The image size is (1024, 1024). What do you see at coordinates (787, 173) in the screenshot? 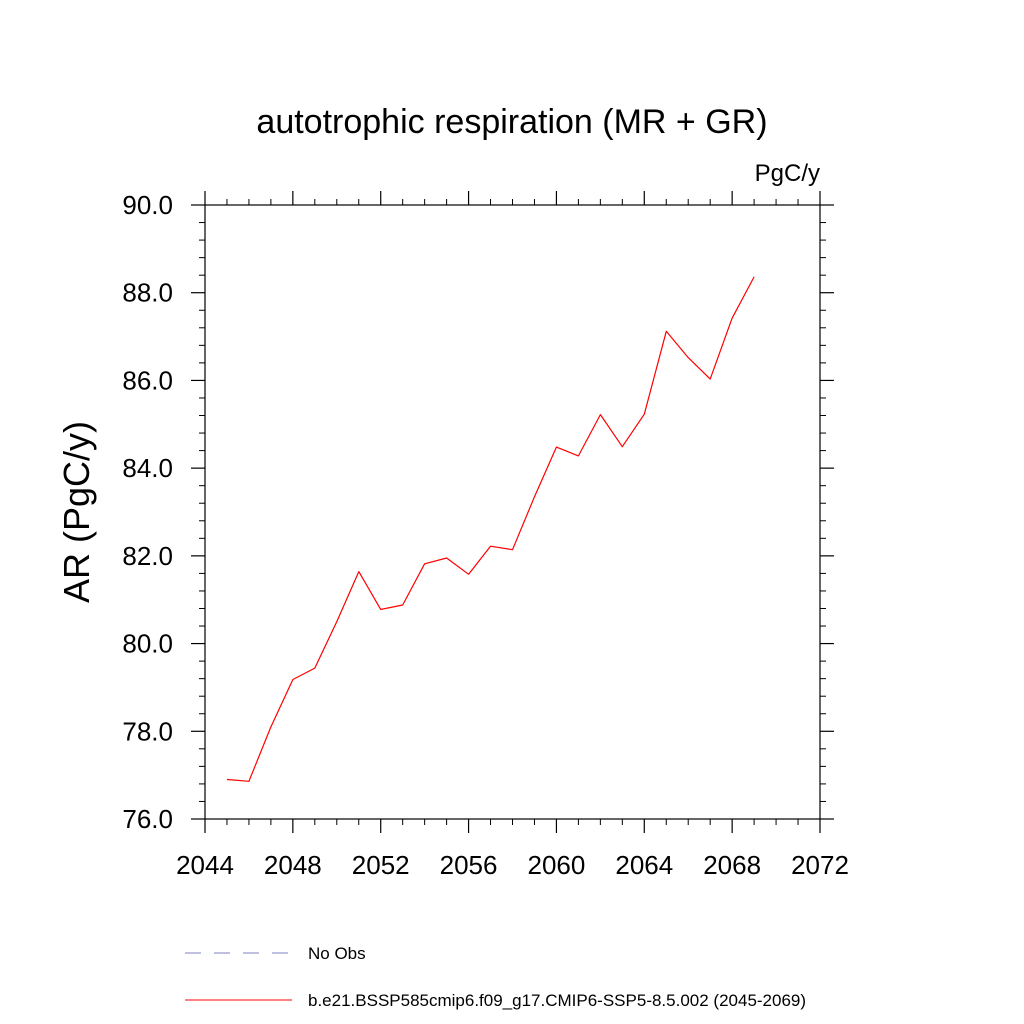
I see `units-label: PgC/y` at bounding box center [787, 173].